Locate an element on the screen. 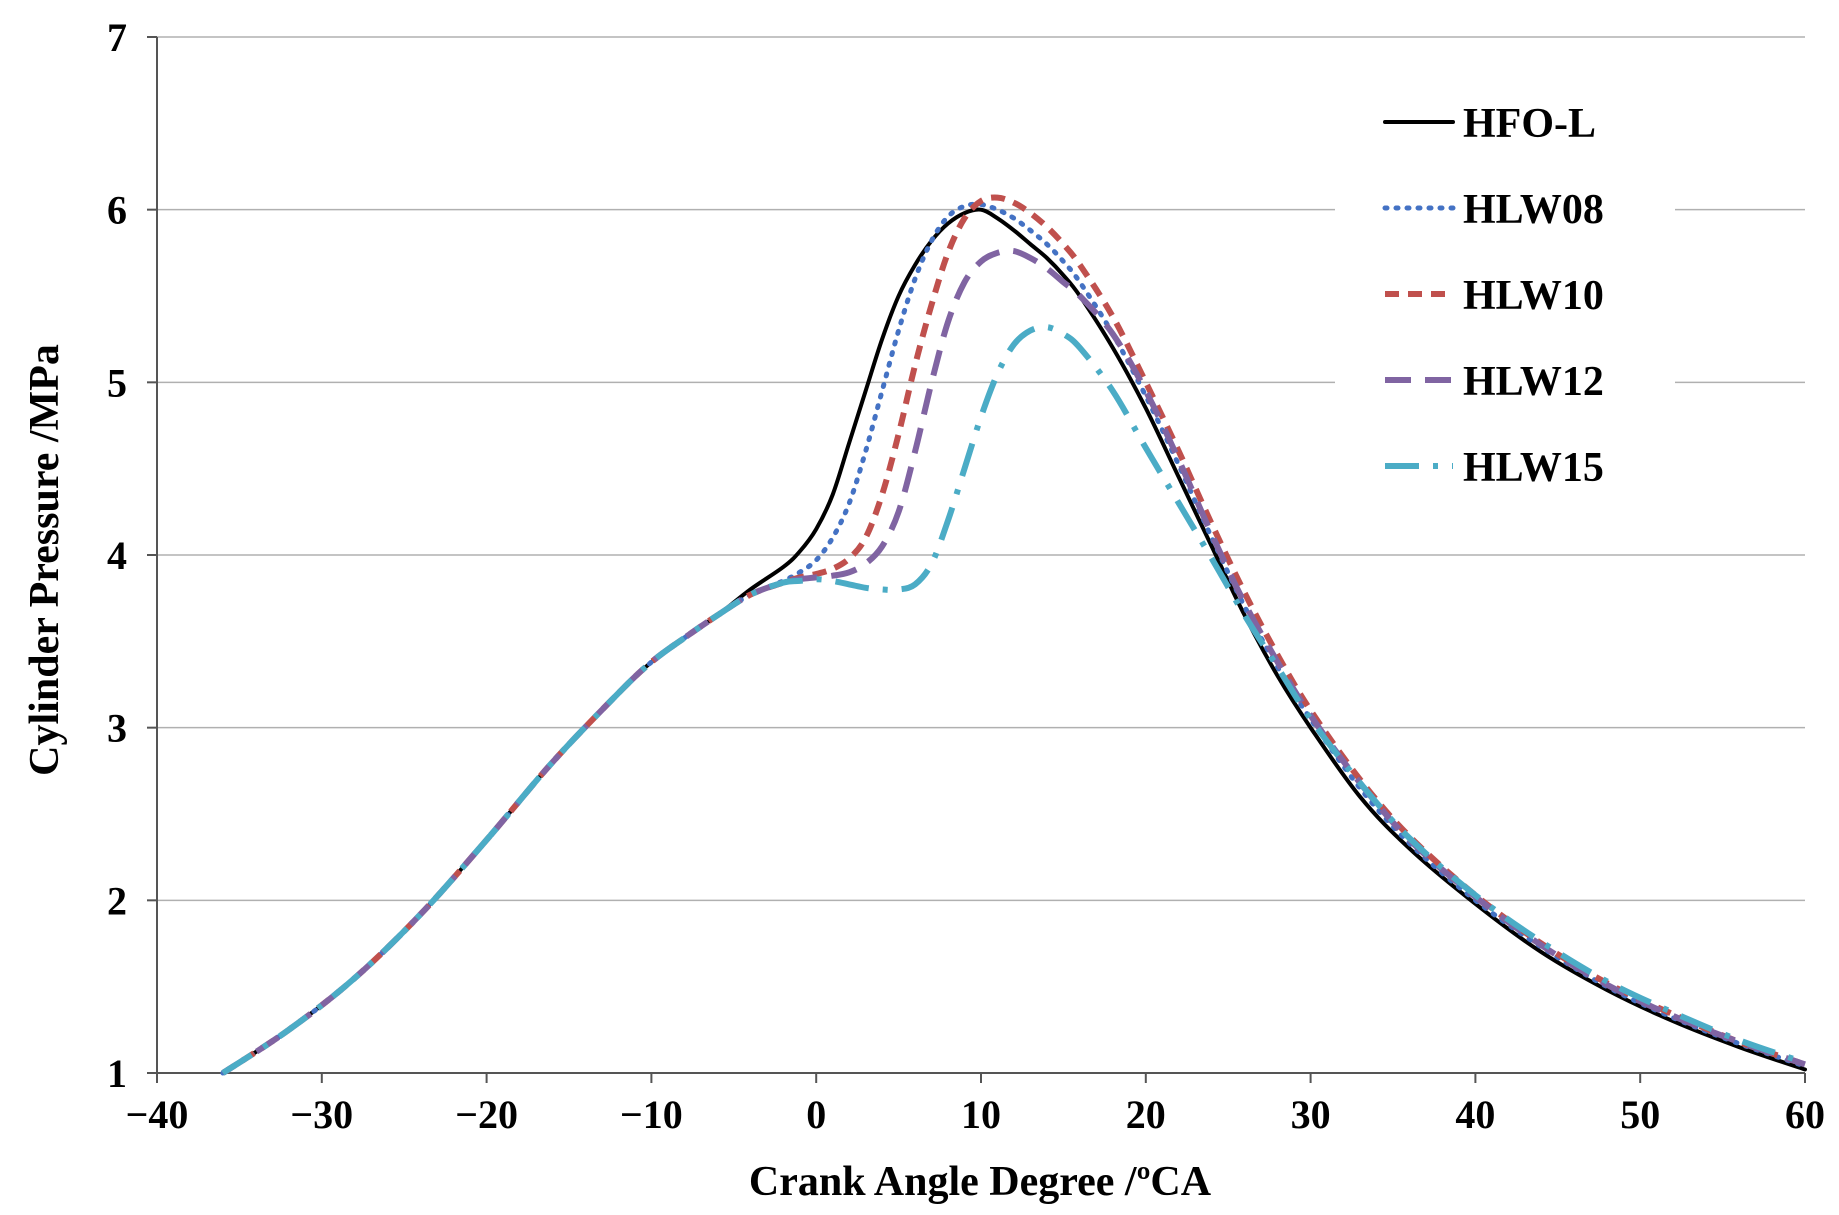  y-tick-label: 2 is located at coordinates (117, 900).